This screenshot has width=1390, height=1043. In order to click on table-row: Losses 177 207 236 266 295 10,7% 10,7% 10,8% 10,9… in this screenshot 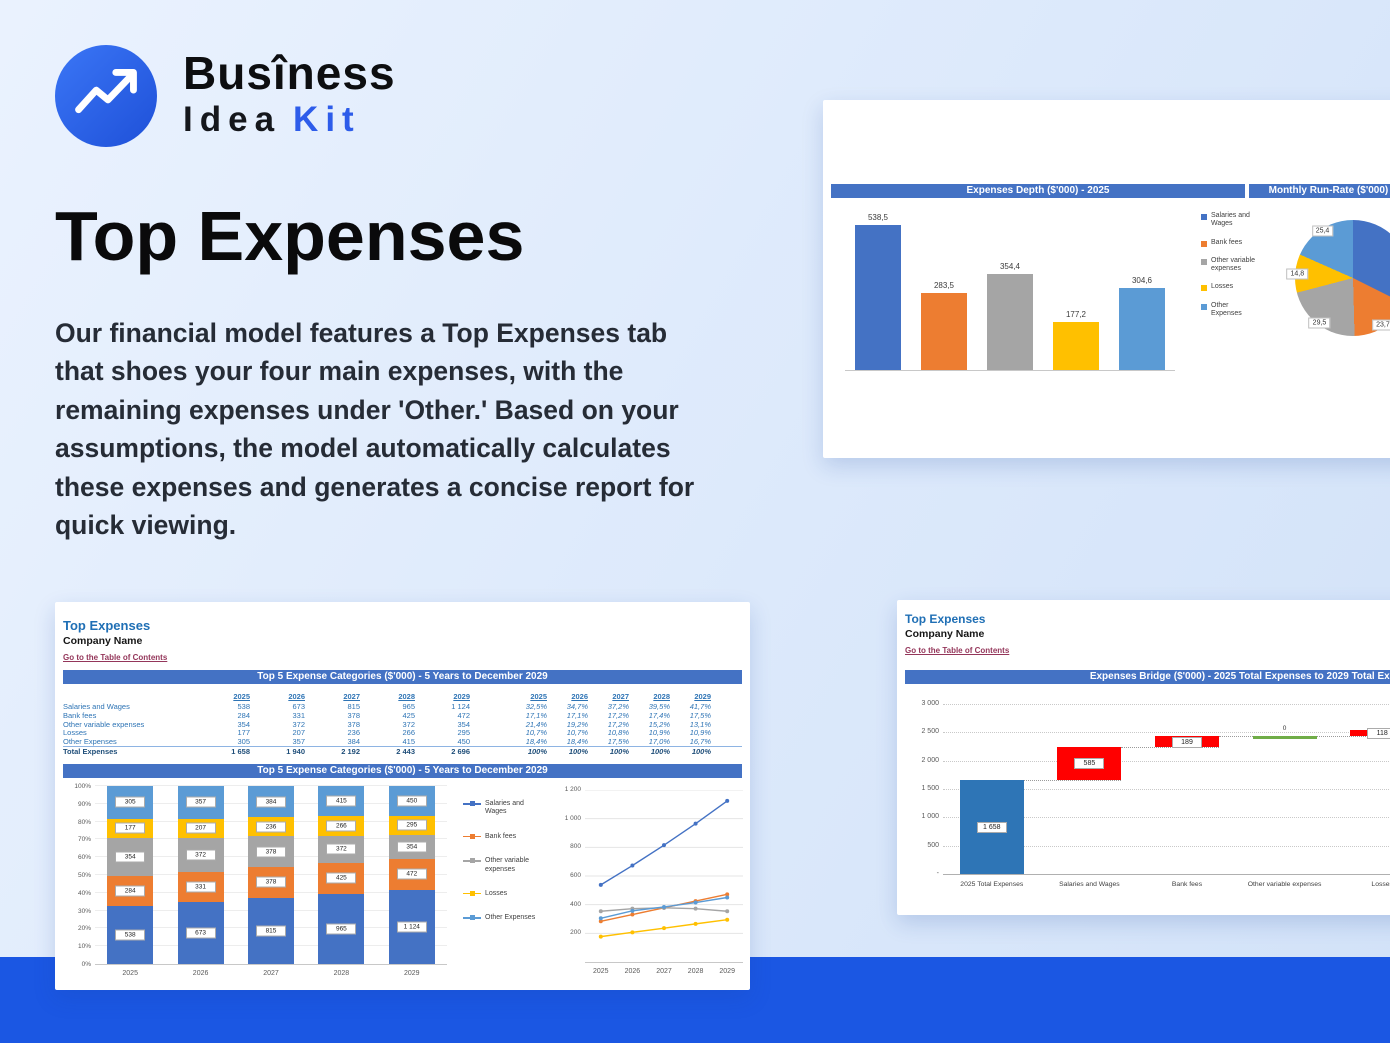, I will do `click(402, 732)`.